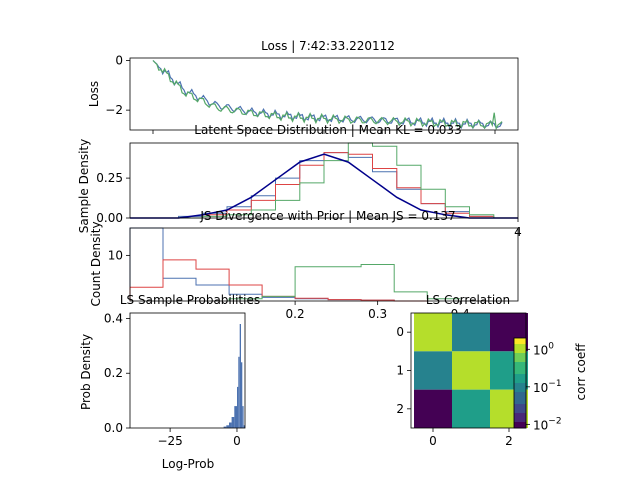  What do you see at coordinates (295, 314) in the screenshot?
I see `xtick-label: 0.2` at bounding box center [295, 314].